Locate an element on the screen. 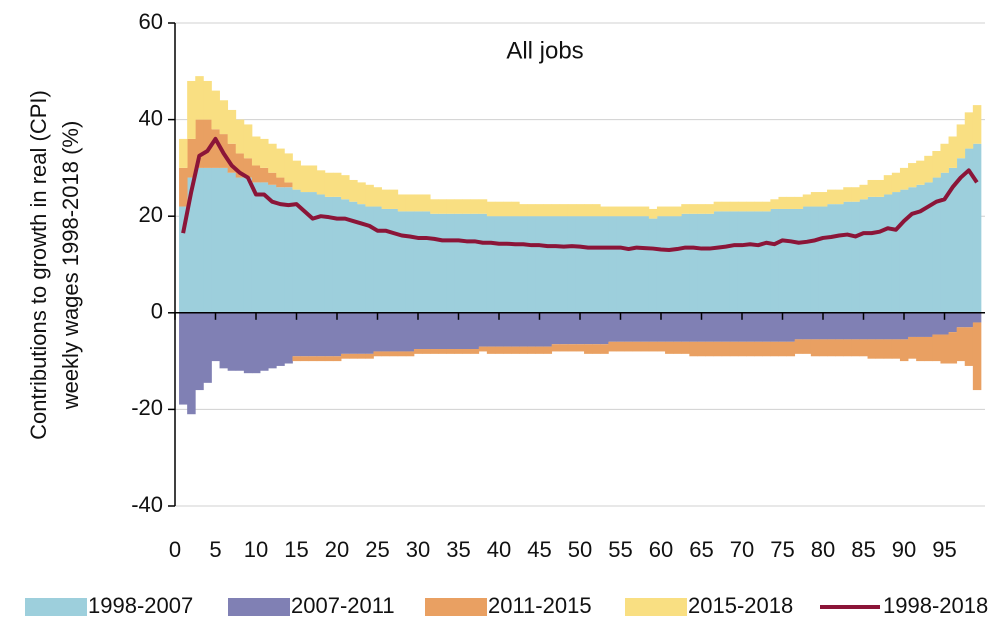 Image resolution: width=1005 pixels, height=624 pixels. x-tick-label: 55 is located at coordinates (620, 549).